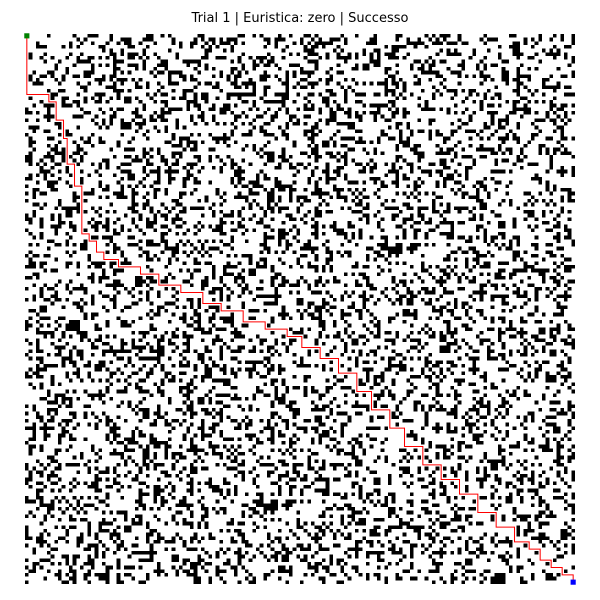 The height and width of the screenshot is (600, 600). What do you see at coordinates (300, 18) in the screenshot?
I see `plot-title: Trial 1 | Euristica: zero | Successo` at bounding box center [300, 18].